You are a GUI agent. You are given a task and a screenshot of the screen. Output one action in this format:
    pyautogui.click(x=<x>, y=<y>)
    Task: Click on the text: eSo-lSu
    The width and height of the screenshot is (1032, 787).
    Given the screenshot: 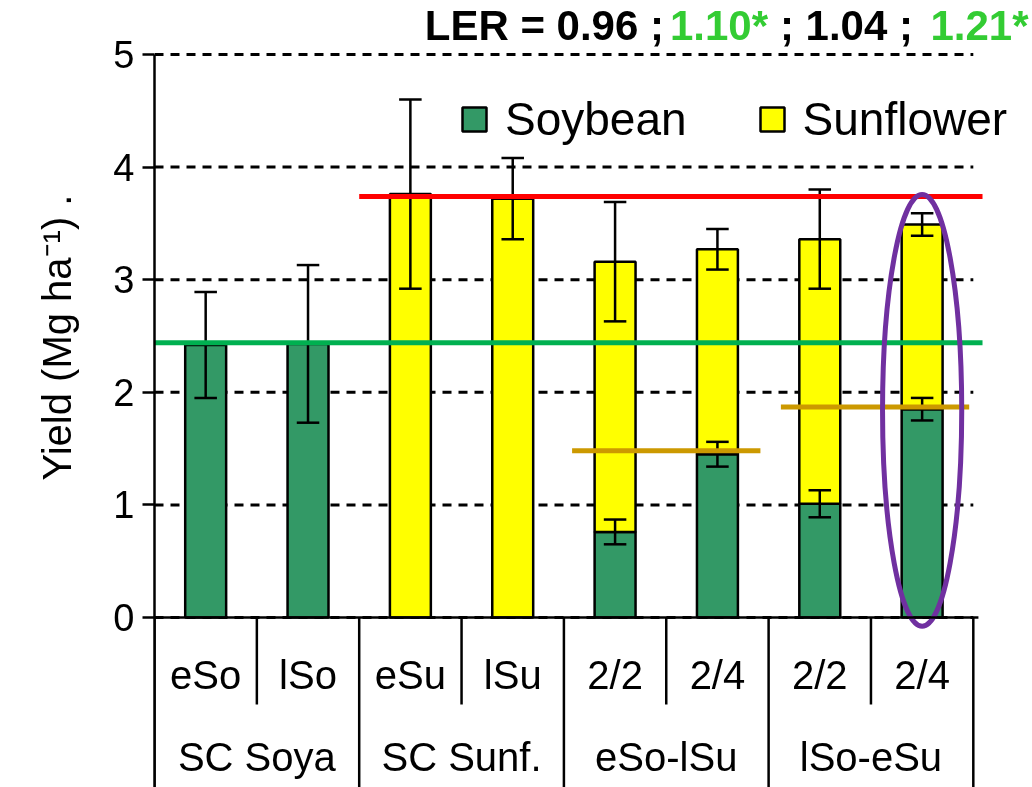 What is the action you would take?
    pyautogui.click(x=666, y=756)
    